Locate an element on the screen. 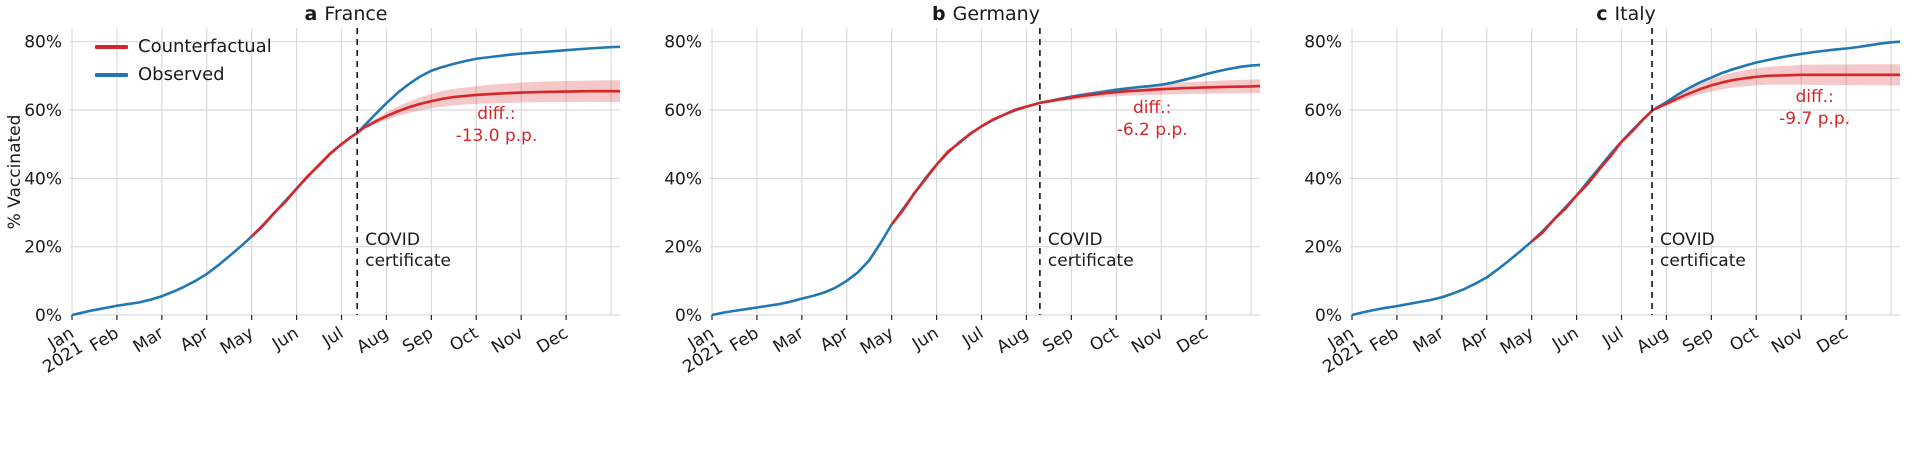 The image size is (1920, 463). panel-country: Germany is located at coordinates (996, 14).